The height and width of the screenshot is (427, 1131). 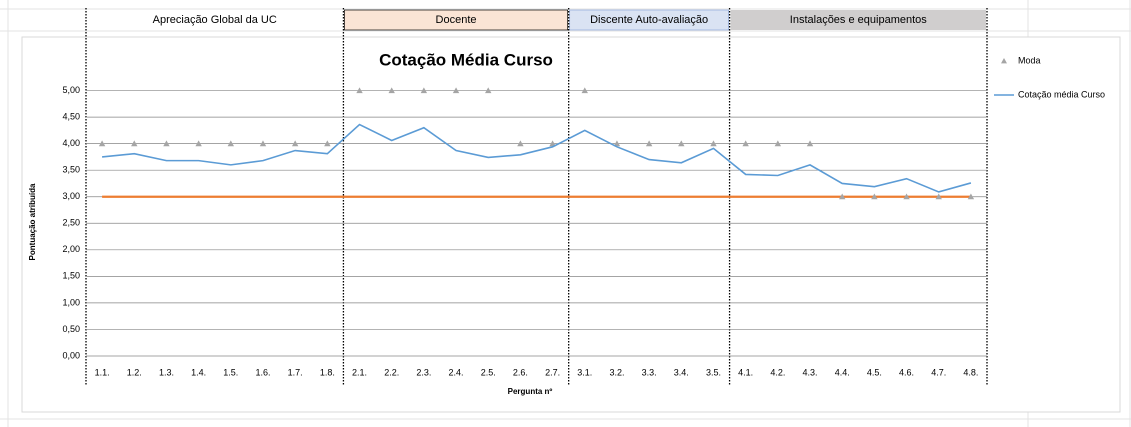 What do you see at coordinates (71, 196) in the screenshot?
I see `y-tick-label: 3,00` at bounding box center [71, 196].